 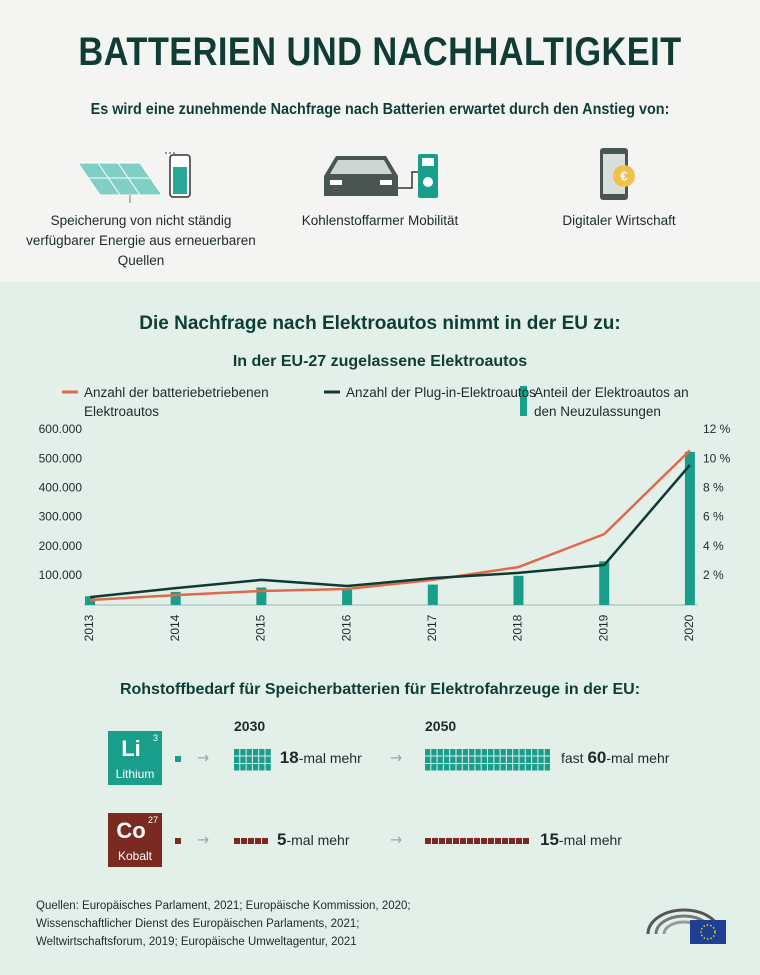 What do you see at coordinates (135, 758) in the screenshot?
I see `element-tile: Li 3 Lithium` at bounding box center [135, 758].